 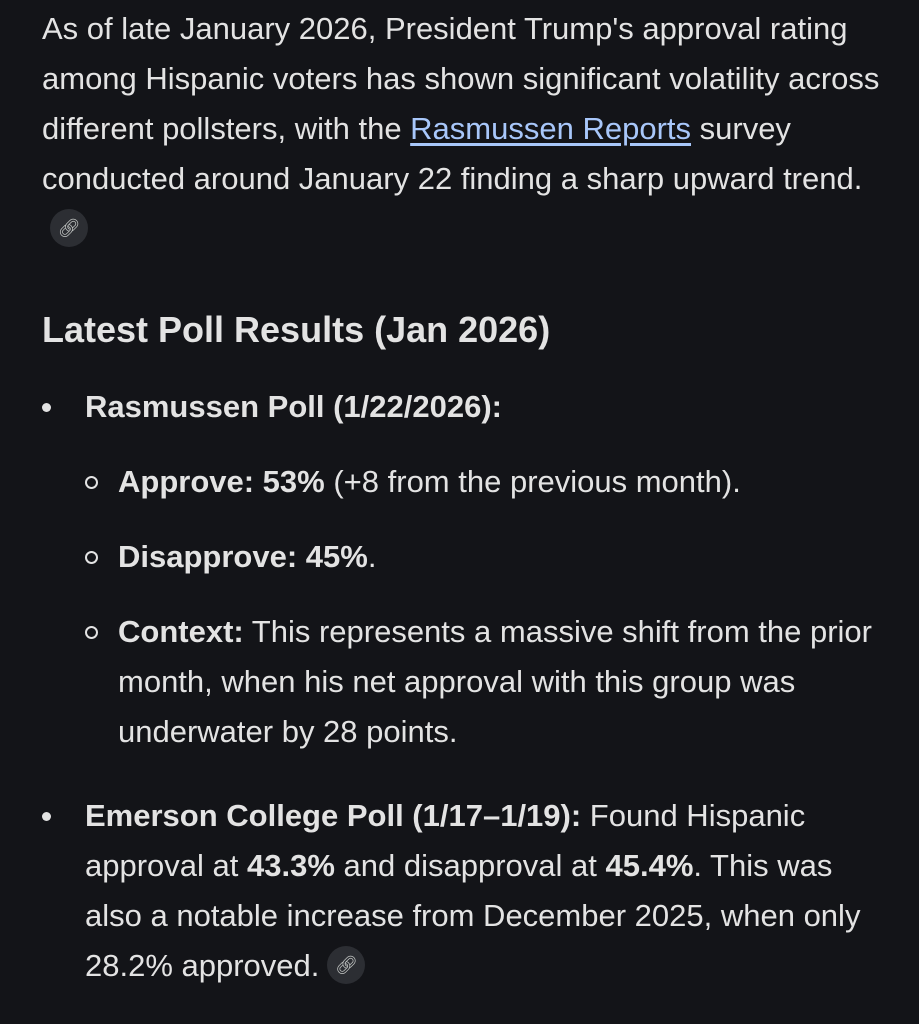 I want to click on list-item-disapprove: Disapprove: 45%., so click(x=487, y=557).